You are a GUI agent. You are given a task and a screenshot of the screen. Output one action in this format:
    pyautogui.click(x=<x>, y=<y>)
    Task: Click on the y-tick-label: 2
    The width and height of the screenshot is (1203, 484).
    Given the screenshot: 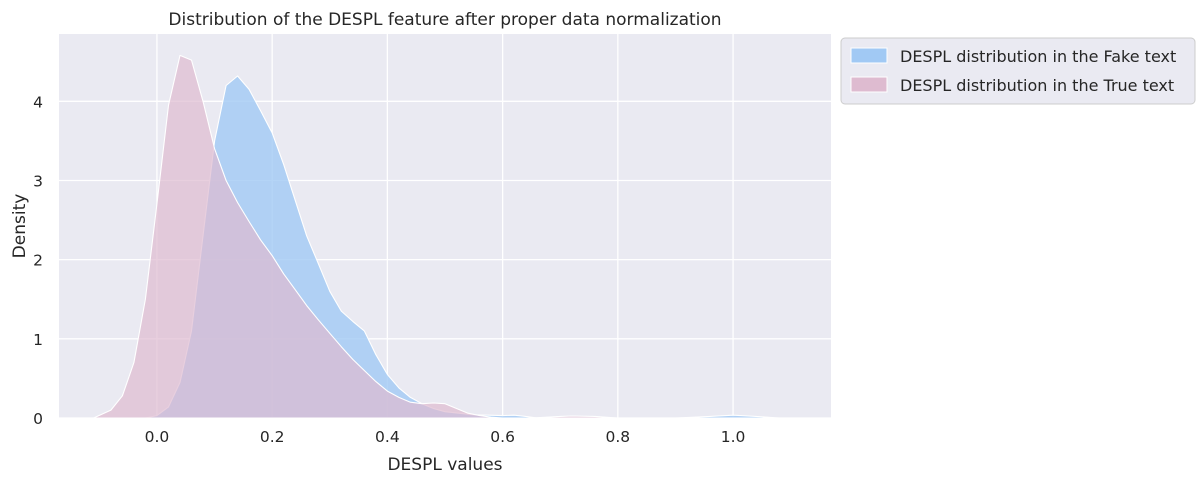 What is the action you would take?
    pyautogui.click(x=38, y=261)
    